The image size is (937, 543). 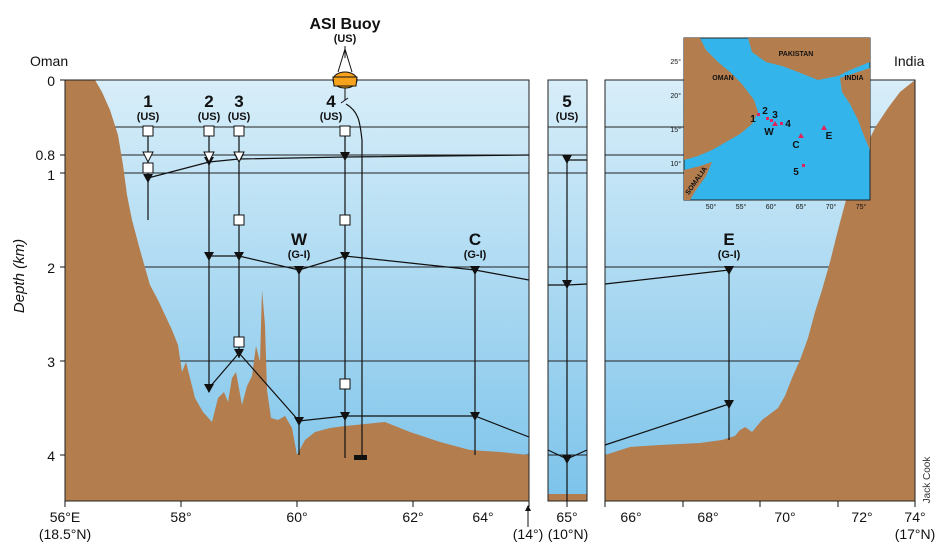 I want to click on y-tick-0: 0, so click(x=51, y=81).